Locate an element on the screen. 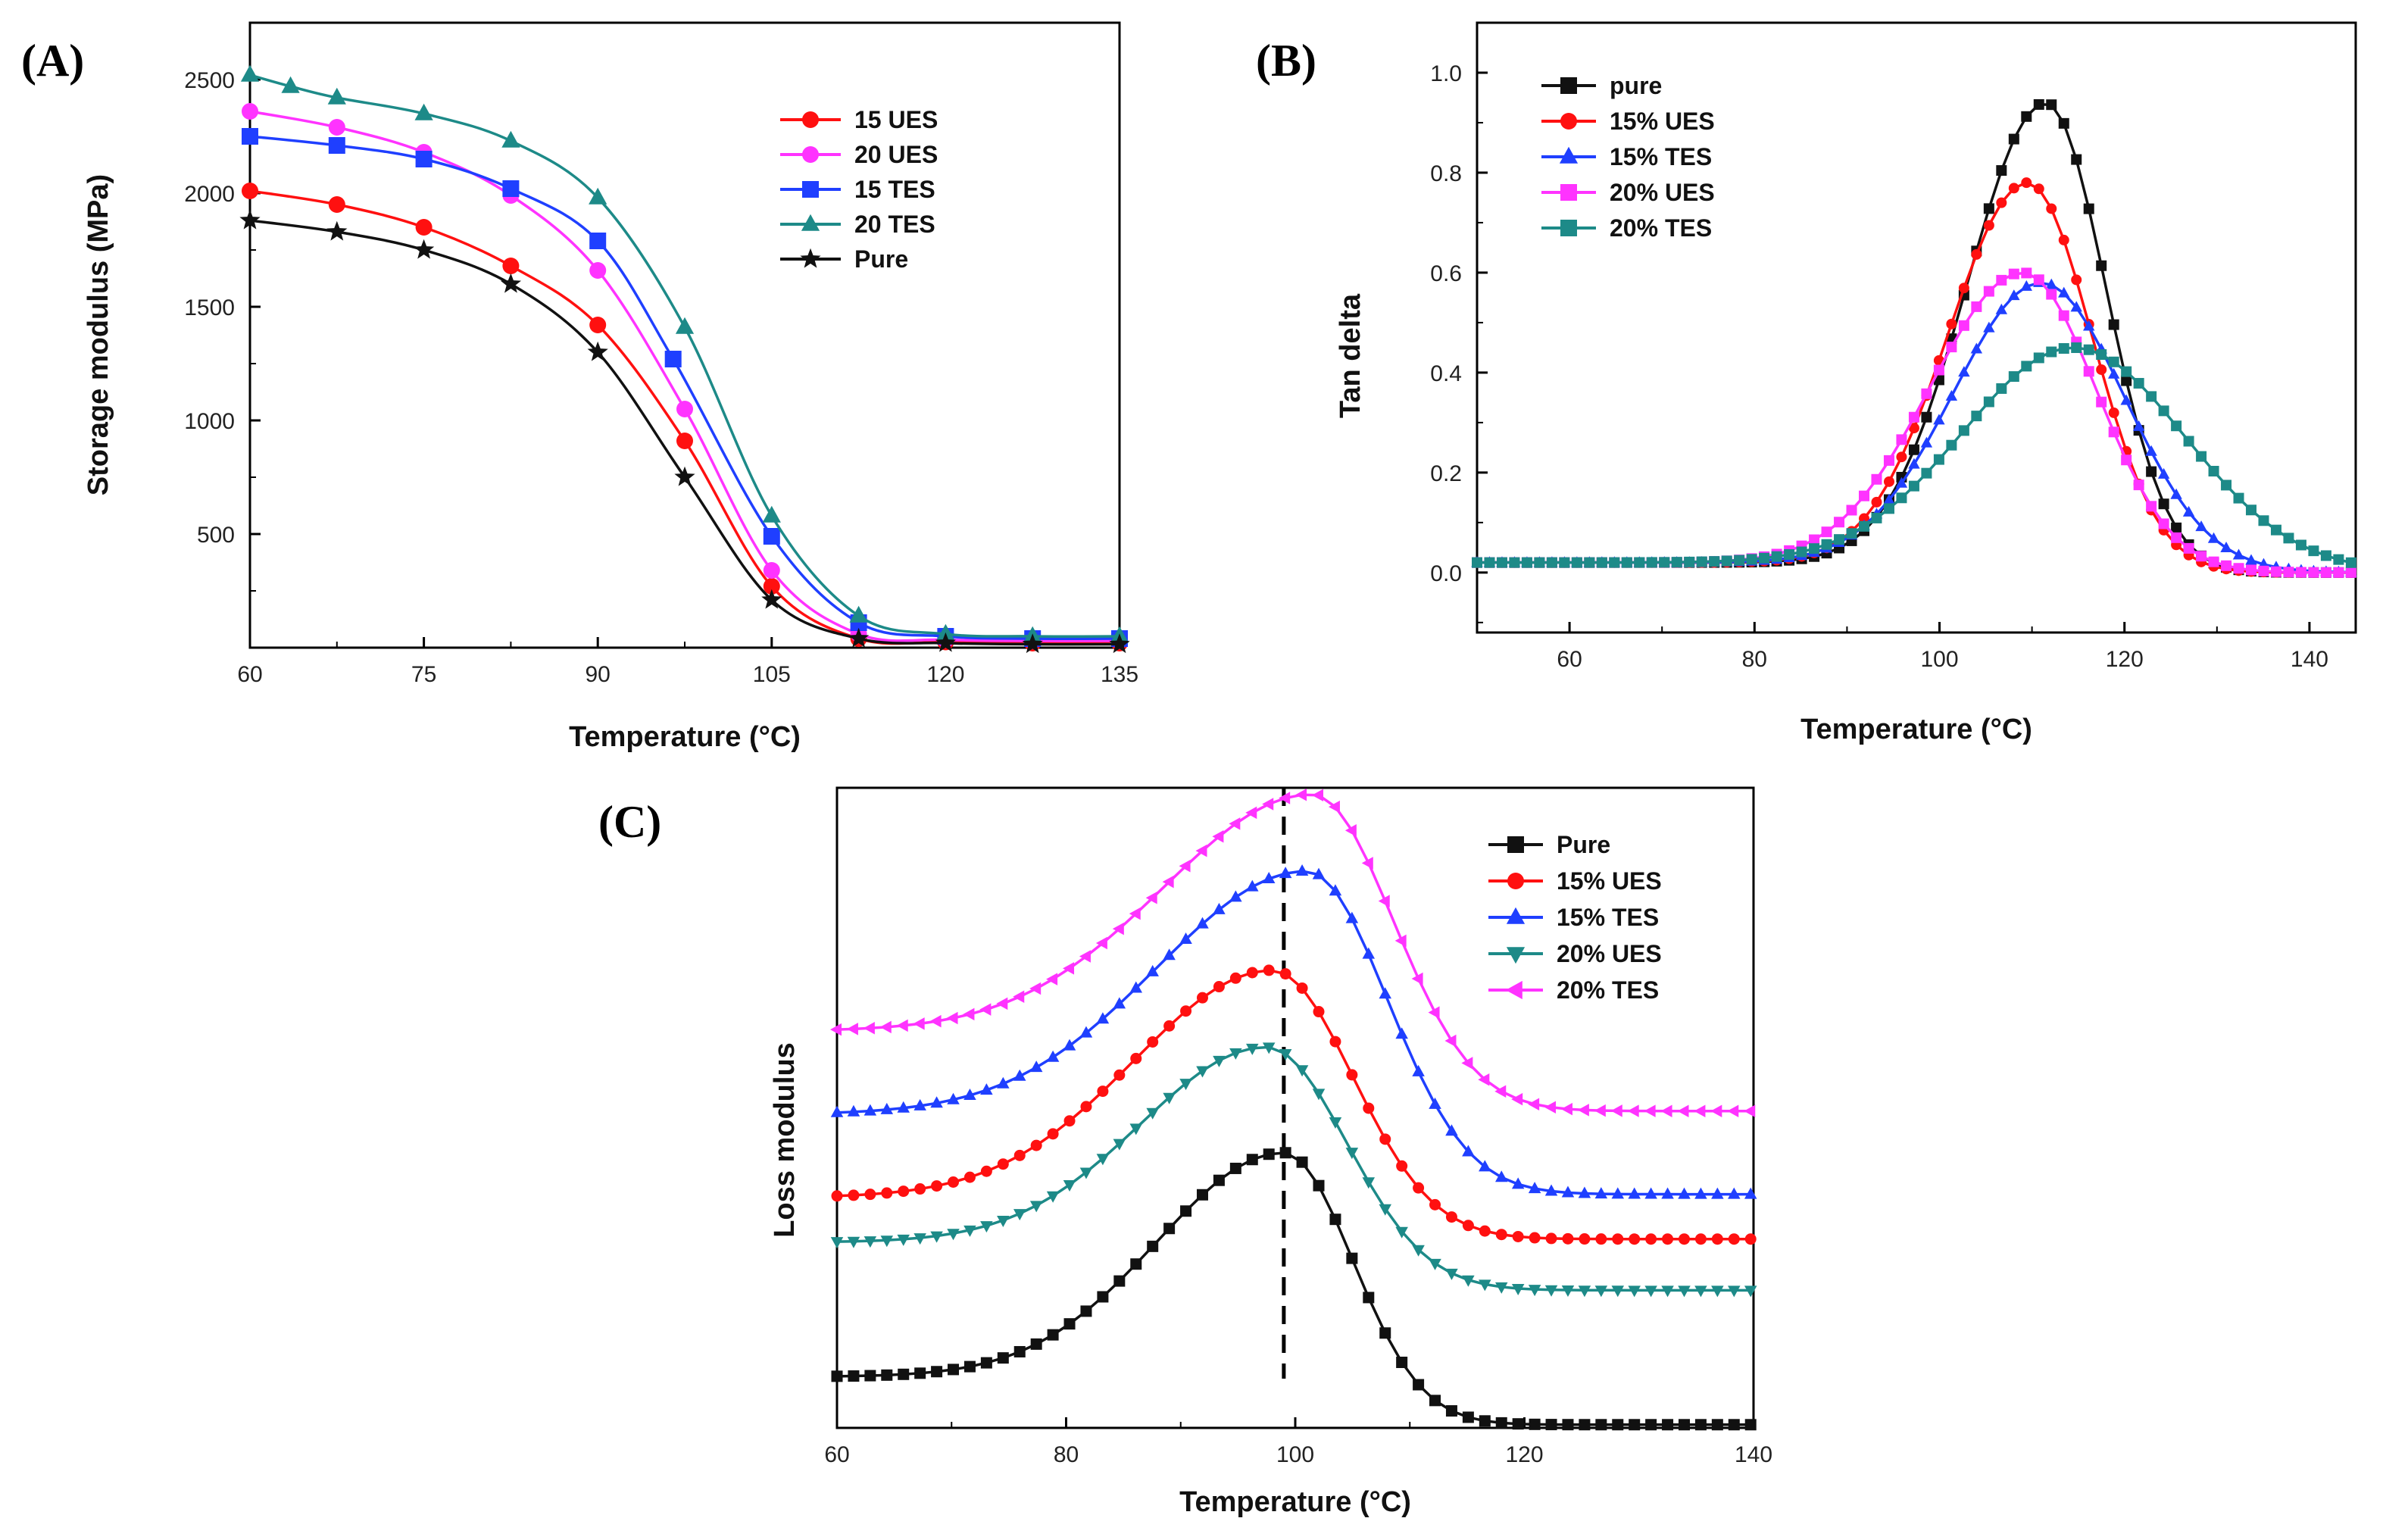 The width and height of the screenshot is (2386, 1540). panel-c-axes: 60 80 100 120 140 is located at coordinates (1298, 1442).